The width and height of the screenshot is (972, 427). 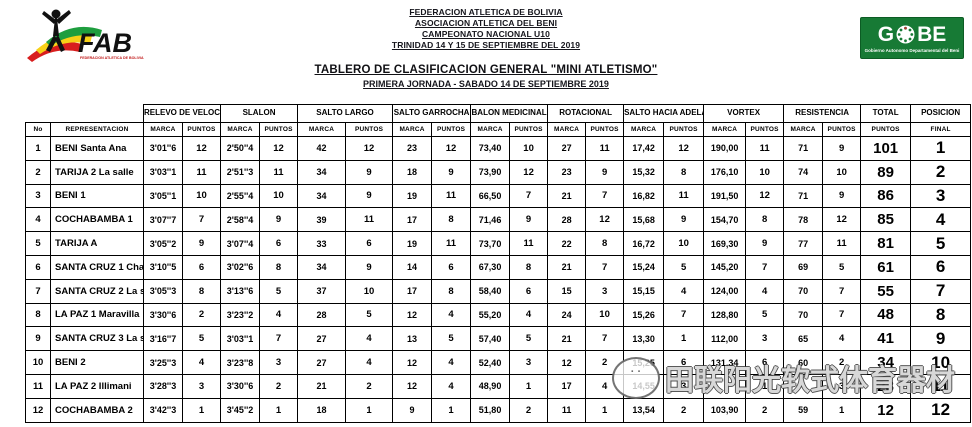 I want to click on total-cell: 34, so click(x=886, y=362).